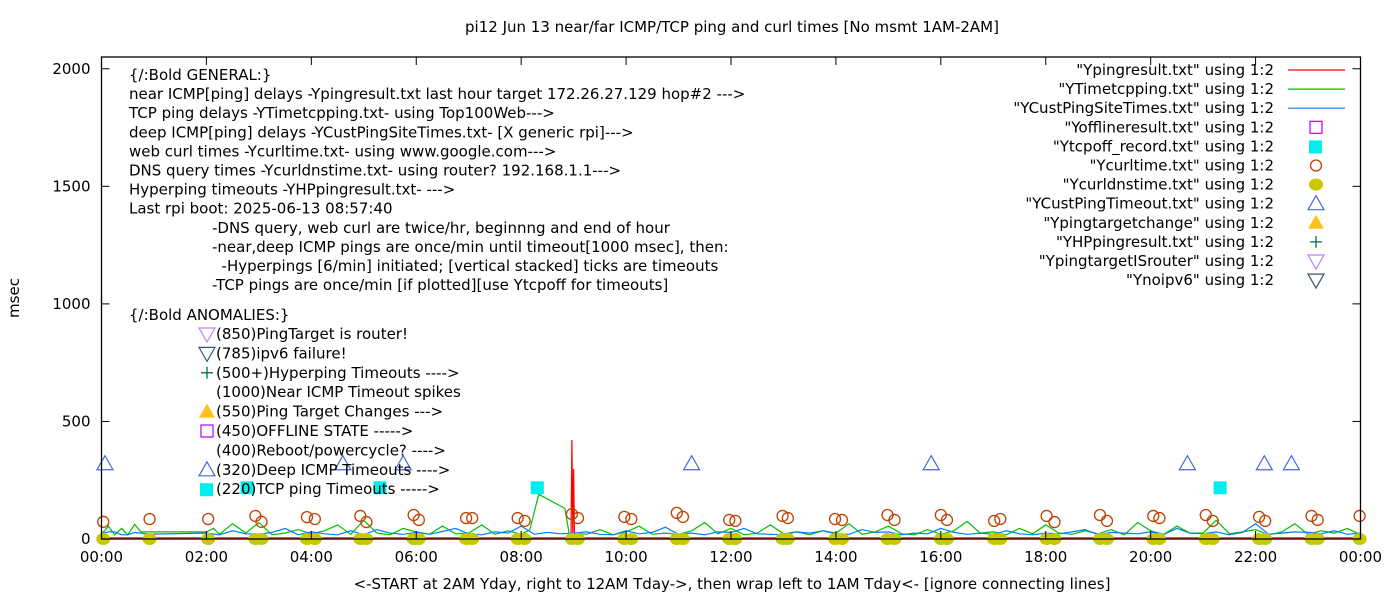  Describe the element at coordinates (76, 421) in the screenshot. I see `y-tick-label: 500` at that location.